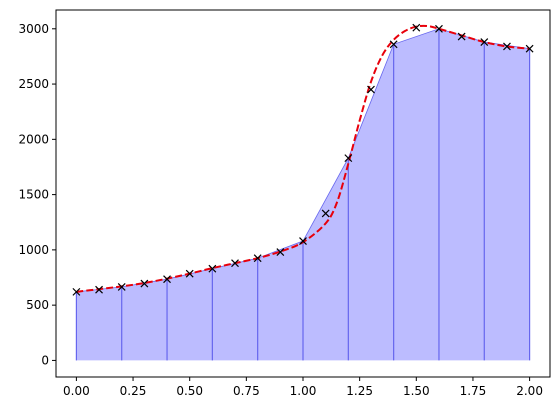 This screenshot has height=413, width=560. I want to click on y-tick-label: 500, so click(37, 305).